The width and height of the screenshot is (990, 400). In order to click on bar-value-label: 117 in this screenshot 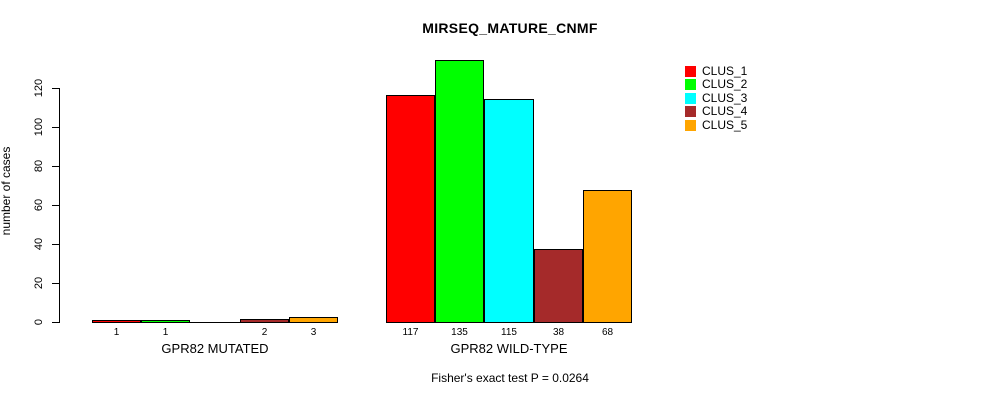, I will do `click(410, 332)`.